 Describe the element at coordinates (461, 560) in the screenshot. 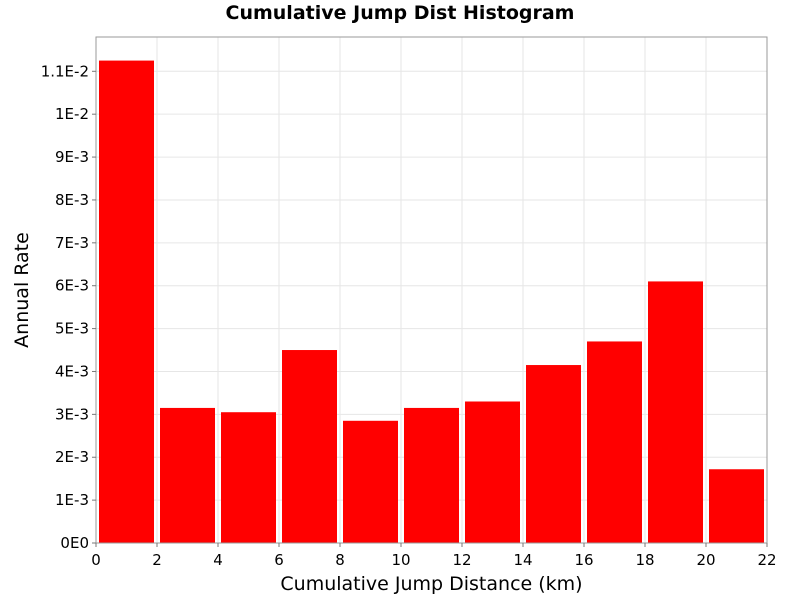

I see `x-tick-label: 12` at that location.